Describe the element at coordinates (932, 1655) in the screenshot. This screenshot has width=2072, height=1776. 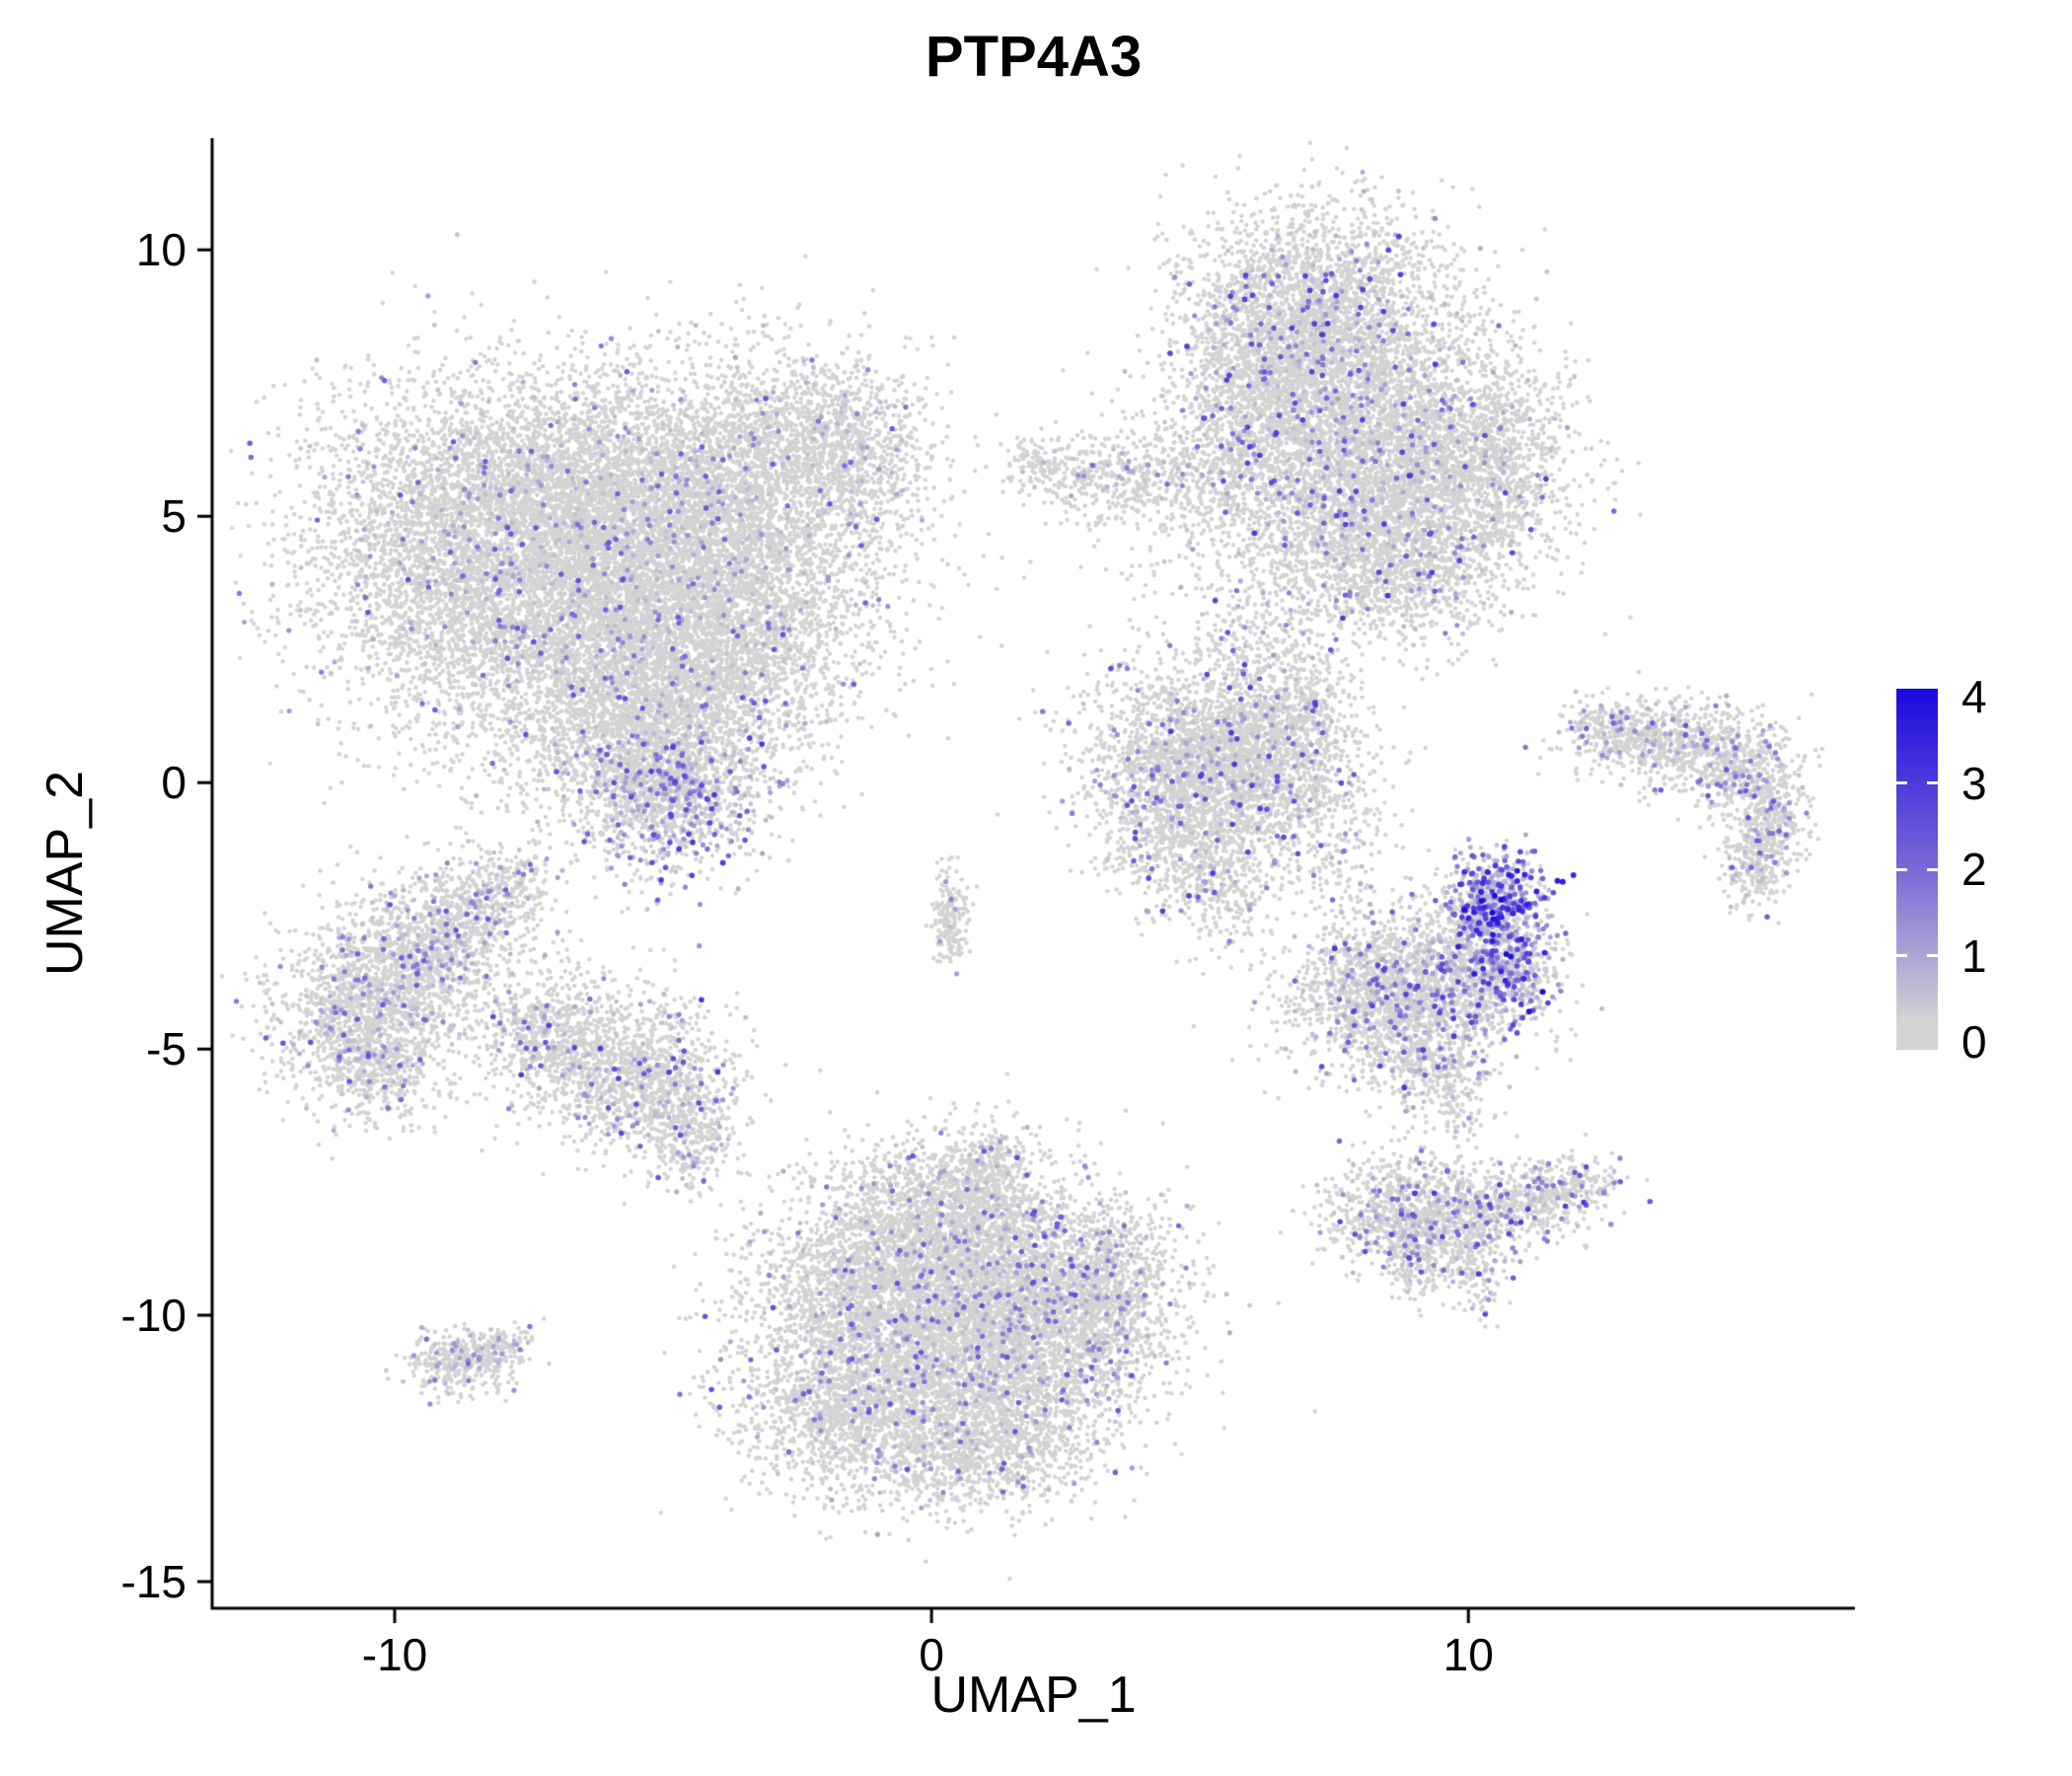
I see `x-tick-label: 0` at that location.